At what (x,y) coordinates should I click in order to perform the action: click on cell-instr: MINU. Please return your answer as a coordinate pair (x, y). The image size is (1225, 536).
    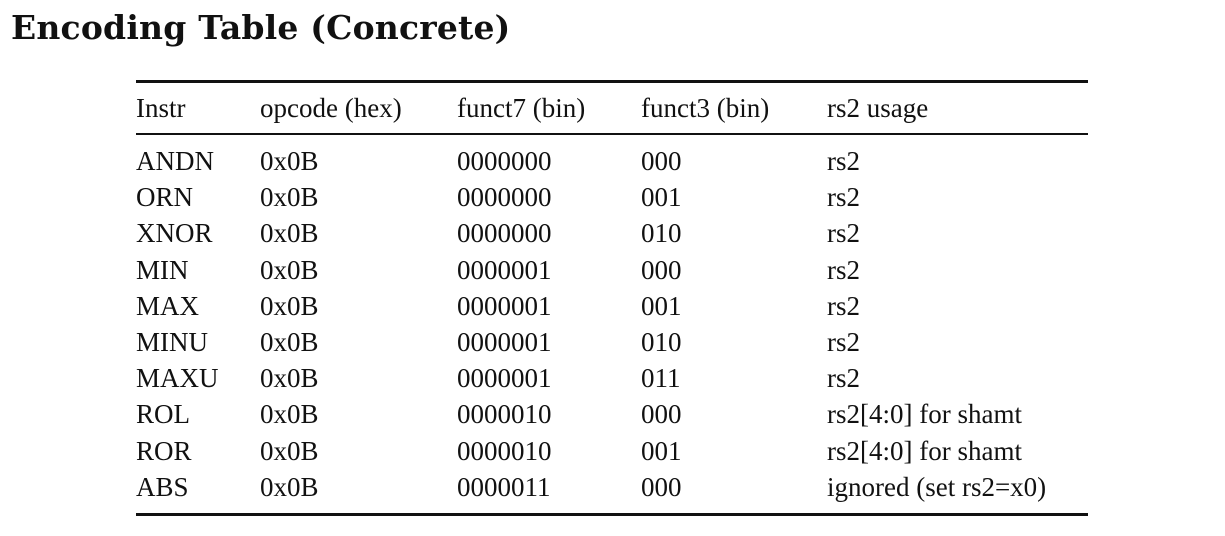
    Looking at the image, I should click on (172, 342).